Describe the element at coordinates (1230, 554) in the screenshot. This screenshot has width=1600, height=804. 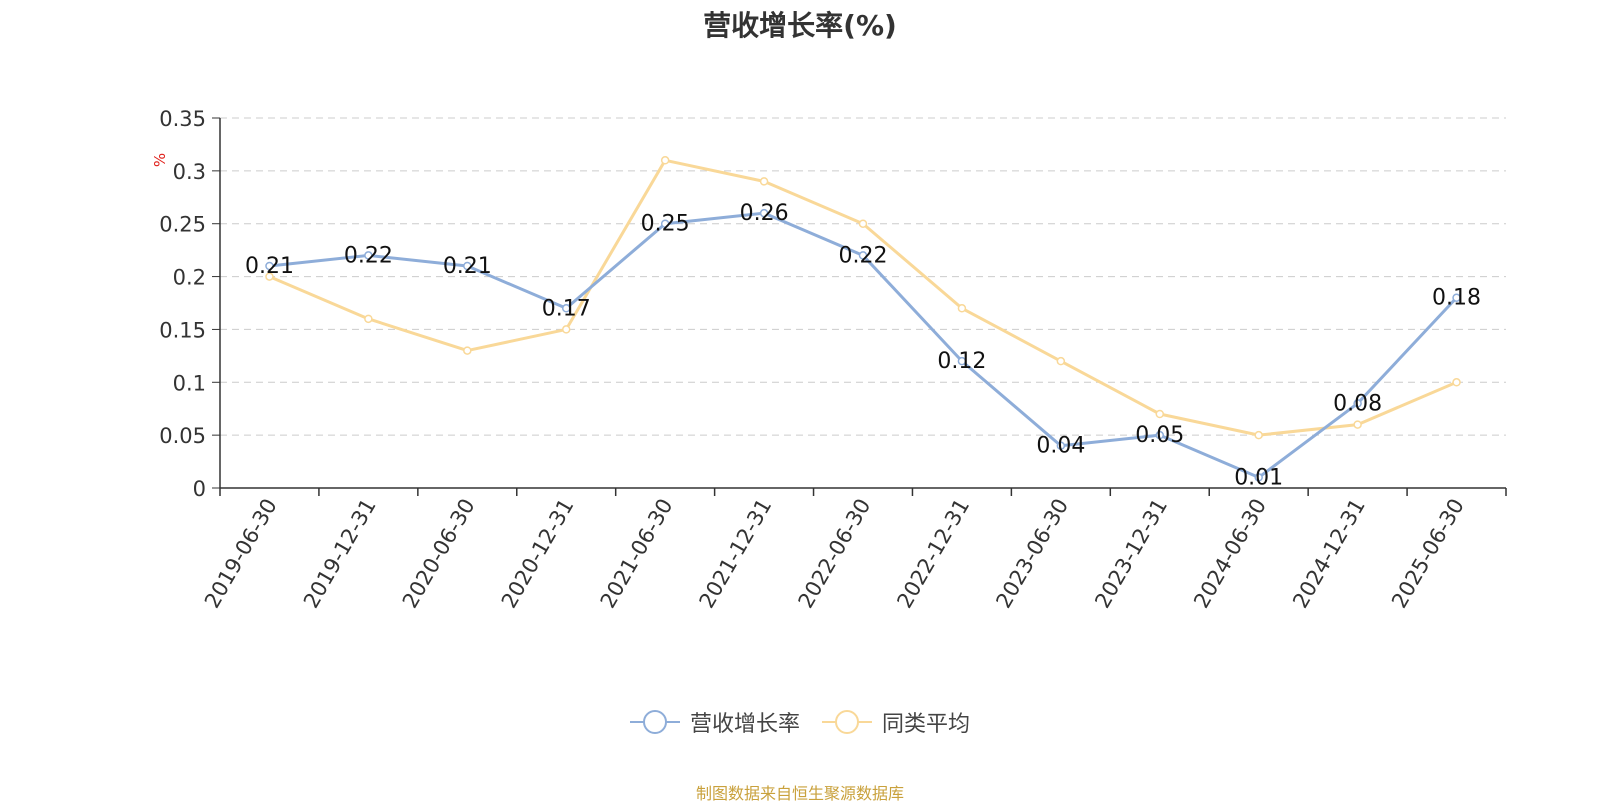
I see `x-tick-label: 2024-06-30` at that location.